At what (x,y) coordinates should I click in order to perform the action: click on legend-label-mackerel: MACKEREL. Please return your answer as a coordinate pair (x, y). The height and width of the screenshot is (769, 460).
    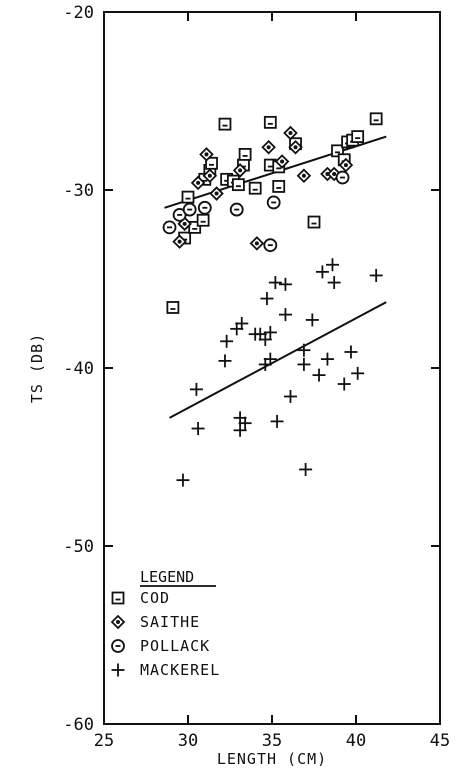
    Looking at the image, I should click on (180, 670).